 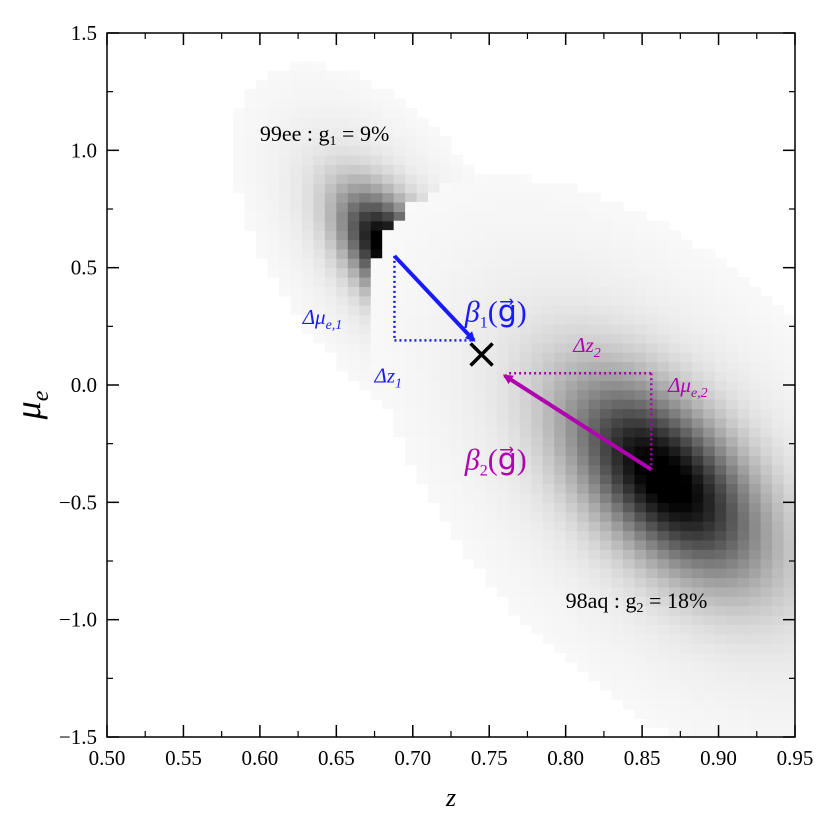 What do you see at coordinates (507, 459) in the screenshot?
I see `beta2-arg: (g⃗)` at bounding box center [507, 459].